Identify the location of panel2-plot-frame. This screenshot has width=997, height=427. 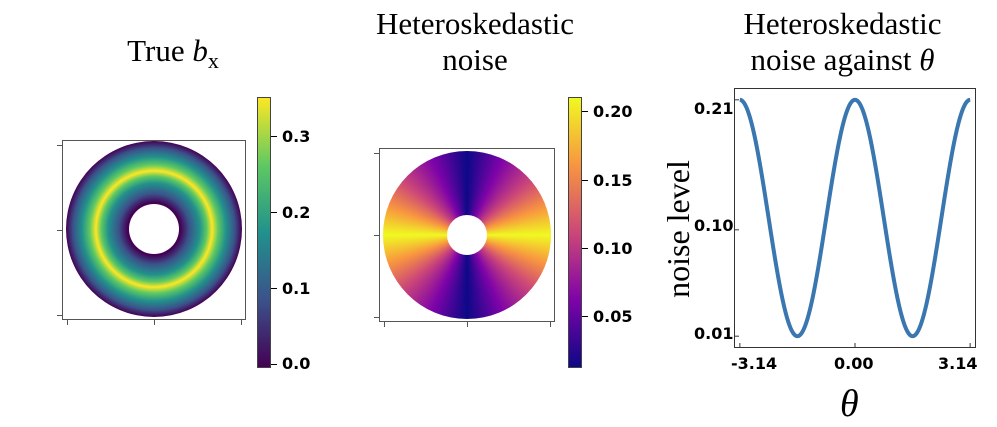
(467, 235).